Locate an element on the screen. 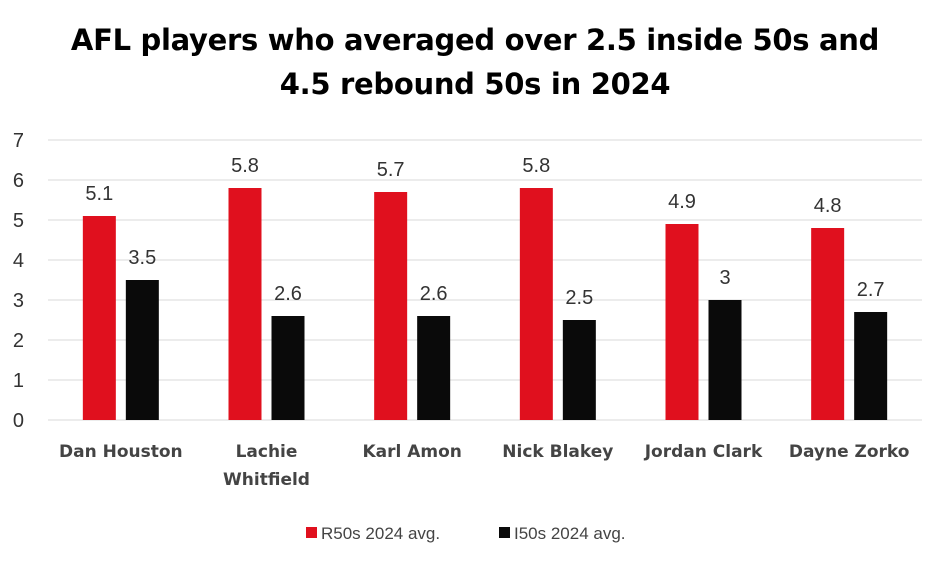 The height and width of the screenshot is (562, 950). category-label: Whitfield is located at coordinates (266, 480).